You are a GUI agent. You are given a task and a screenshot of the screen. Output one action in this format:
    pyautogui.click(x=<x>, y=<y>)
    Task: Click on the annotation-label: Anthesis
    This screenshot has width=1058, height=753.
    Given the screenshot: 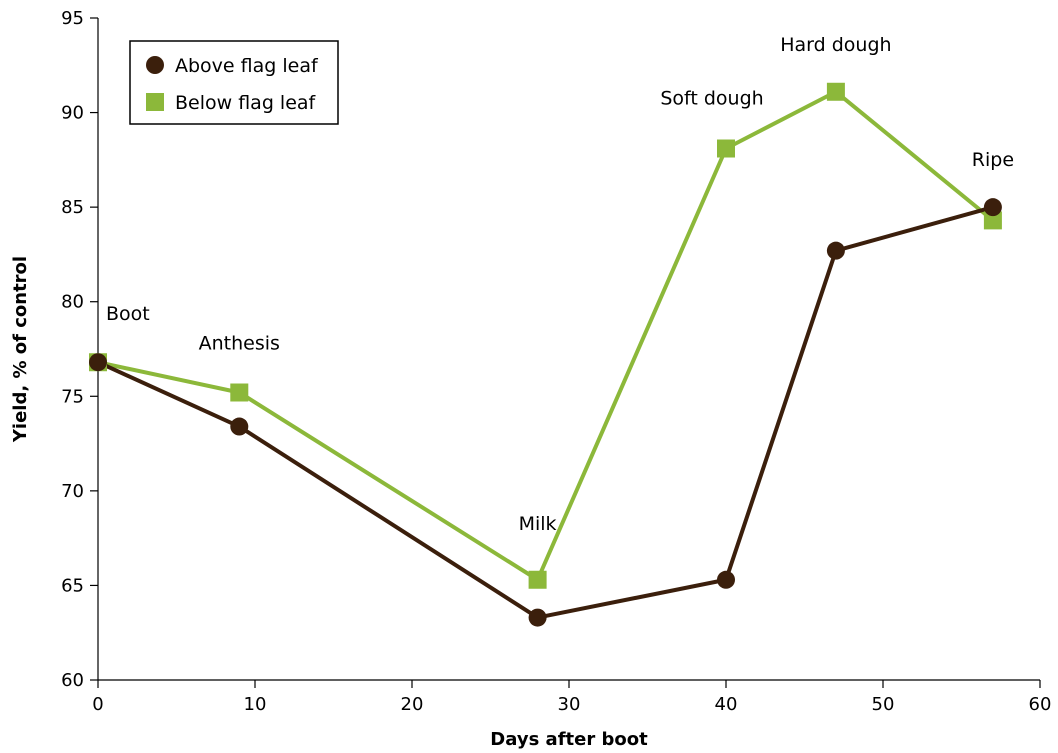 What is the action you would take?
    pyautogui.click(x=239, y=344)
    